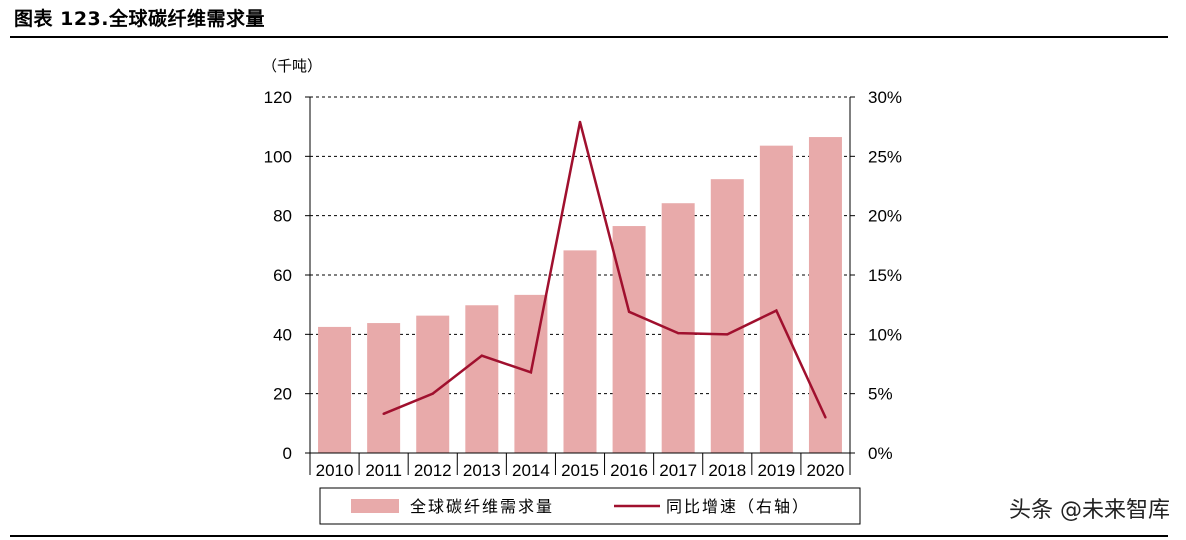  Describe the element at coordinates (727, 316) in the screenshot. I see `bar-2018` at that location.